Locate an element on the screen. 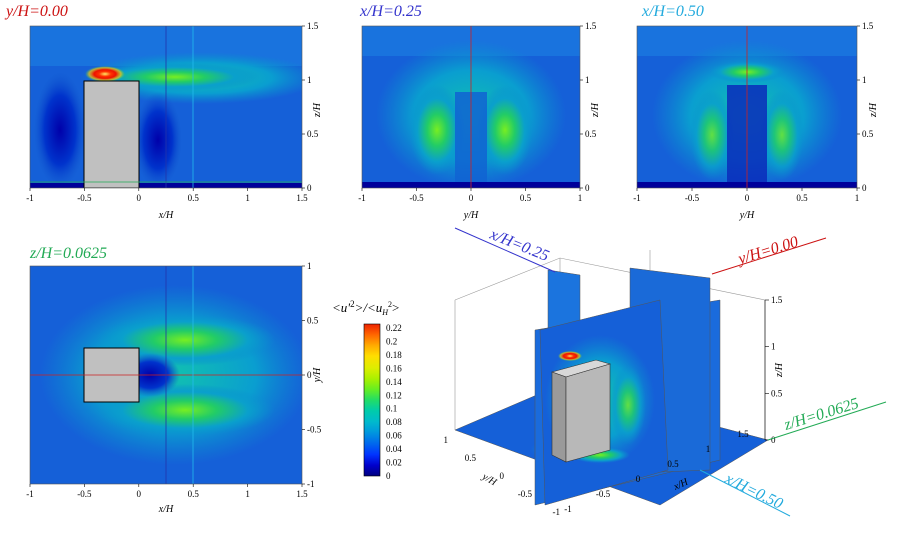  y3d-axis-title: y/H is located at coordinates (489, 480).